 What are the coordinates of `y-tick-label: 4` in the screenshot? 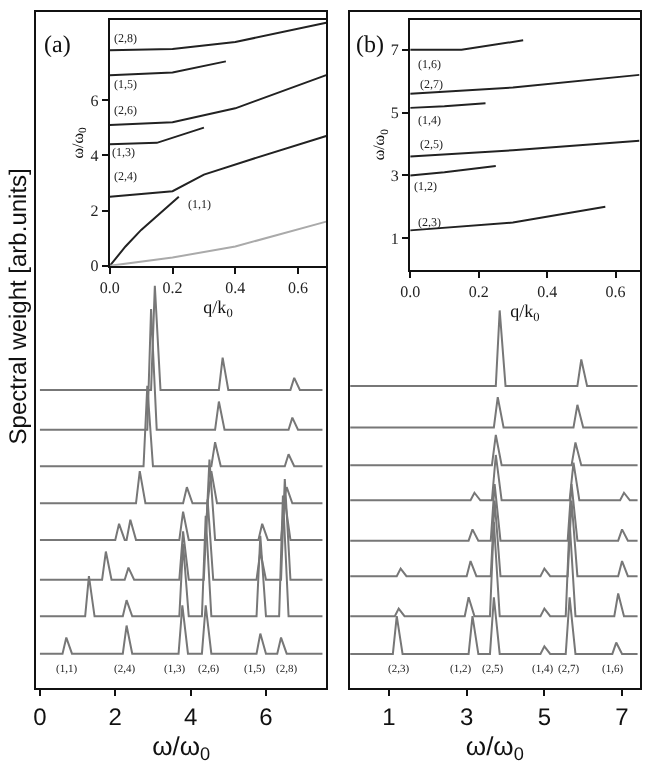 It's located at (94, 155).